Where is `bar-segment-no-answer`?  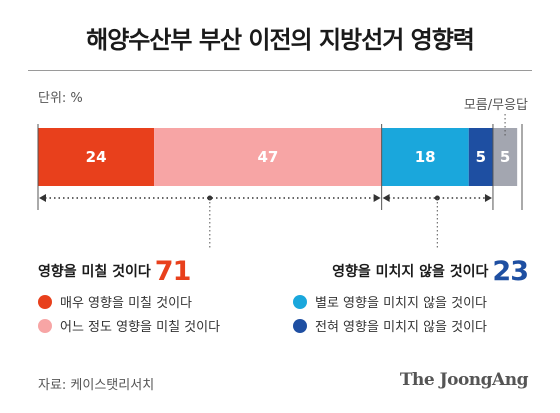 bar-segment-no-answer is located at coordinates (505, 157).